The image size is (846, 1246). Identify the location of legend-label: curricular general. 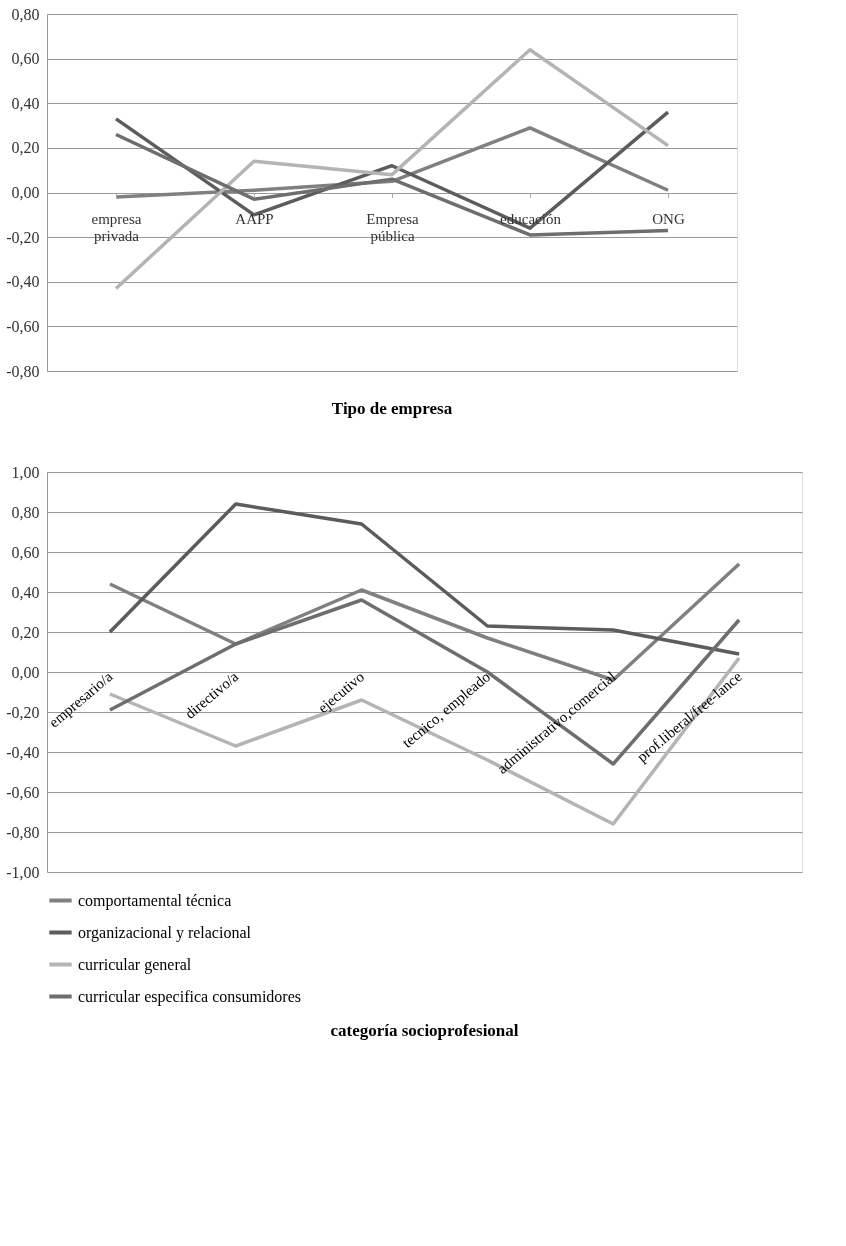
(135, 964).